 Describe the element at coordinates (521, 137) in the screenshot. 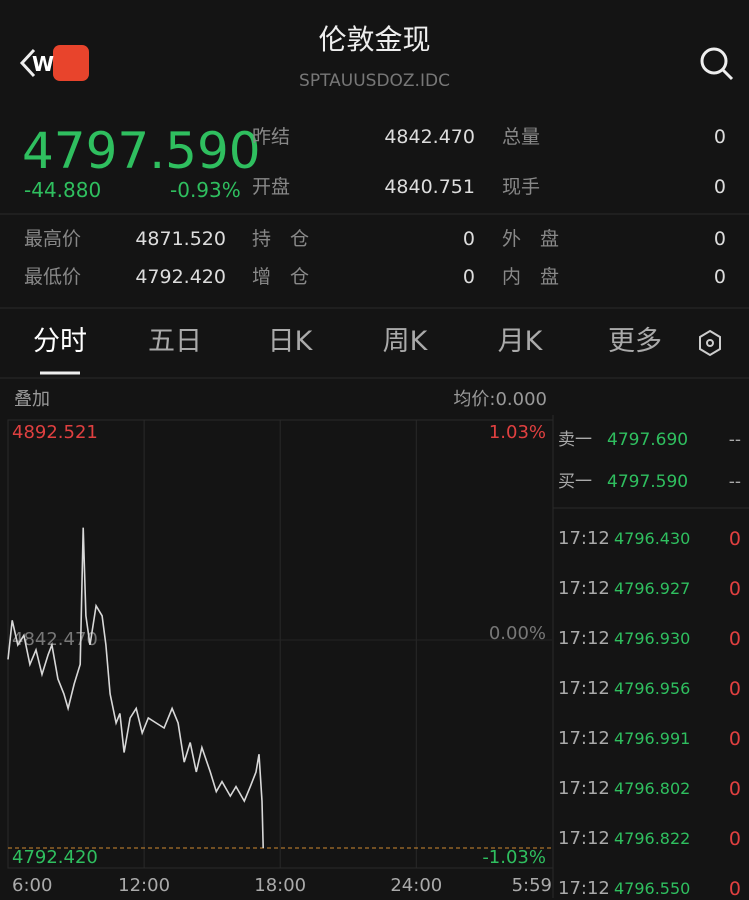

I see `stat-label: 总量` at that location.